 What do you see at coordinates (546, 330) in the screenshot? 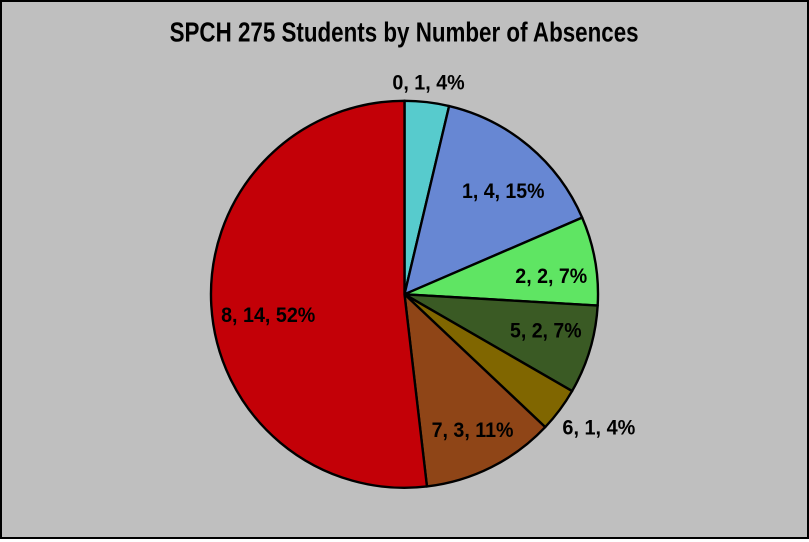
I see `svg-text: 5, 2, 7%` at bounding box center [546, 330].